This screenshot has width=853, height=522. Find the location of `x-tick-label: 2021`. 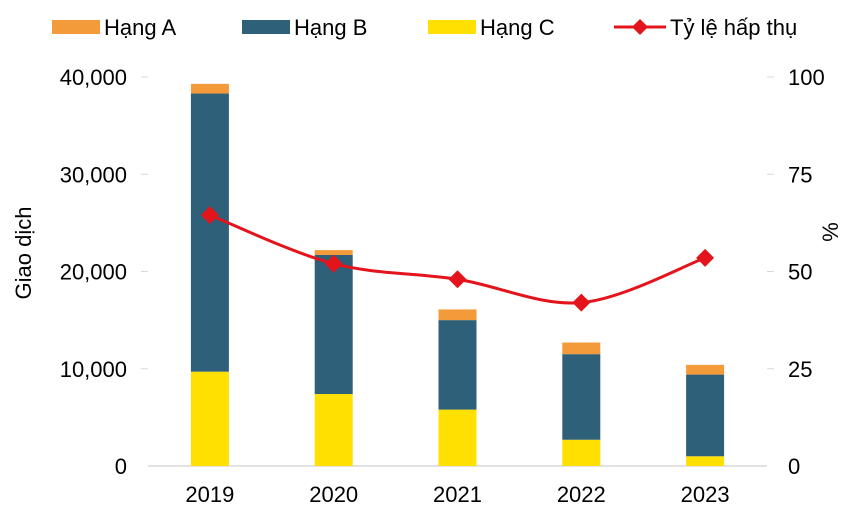

x-tick-label: 2021 is located at coordinates (457, 494).